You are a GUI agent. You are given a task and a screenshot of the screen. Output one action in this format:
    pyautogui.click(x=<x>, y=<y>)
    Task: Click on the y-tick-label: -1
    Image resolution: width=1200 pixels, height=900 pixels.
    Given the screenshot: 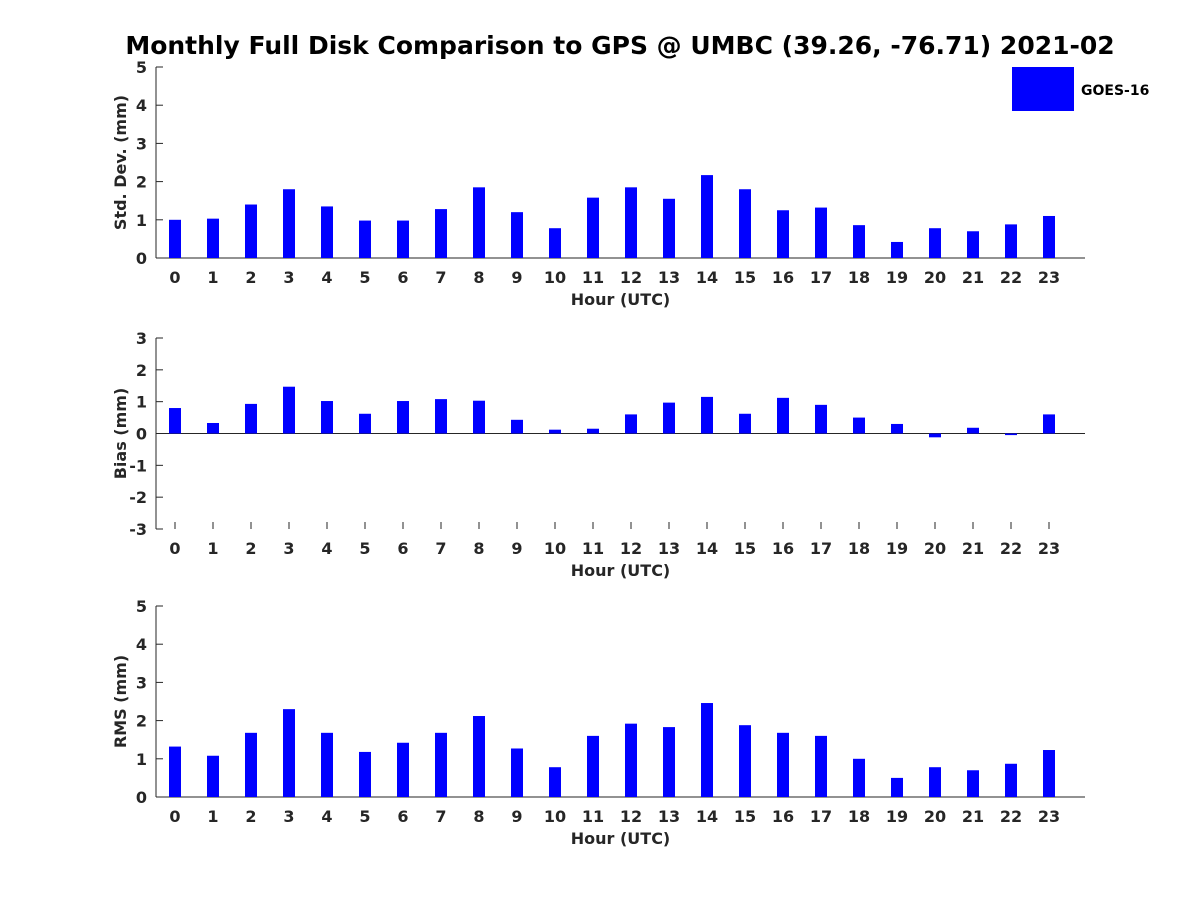 What is the action you would take?
    pyautogui.click(x=138, y=465)
    